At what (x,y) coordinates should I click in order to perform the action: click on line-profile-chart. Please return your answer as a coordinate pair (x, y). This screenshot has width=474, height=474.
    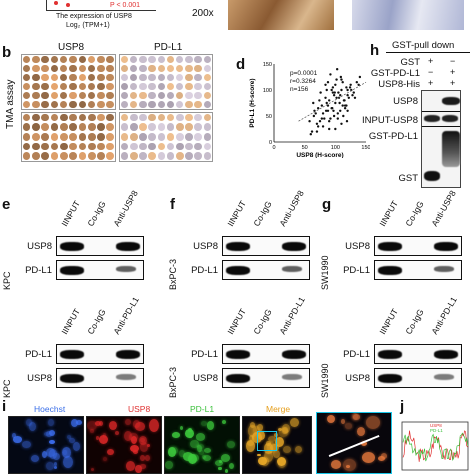
    Looking at the image, I should click on (435, 446).